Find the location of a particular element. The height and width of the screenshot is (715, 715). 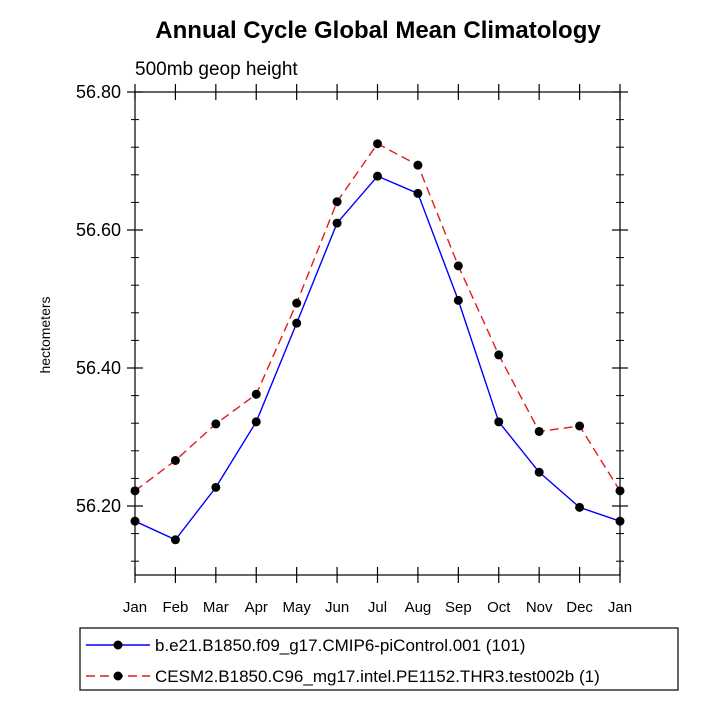

chart-subtitle: 500mb geop height is located at coordinates (216, 69).